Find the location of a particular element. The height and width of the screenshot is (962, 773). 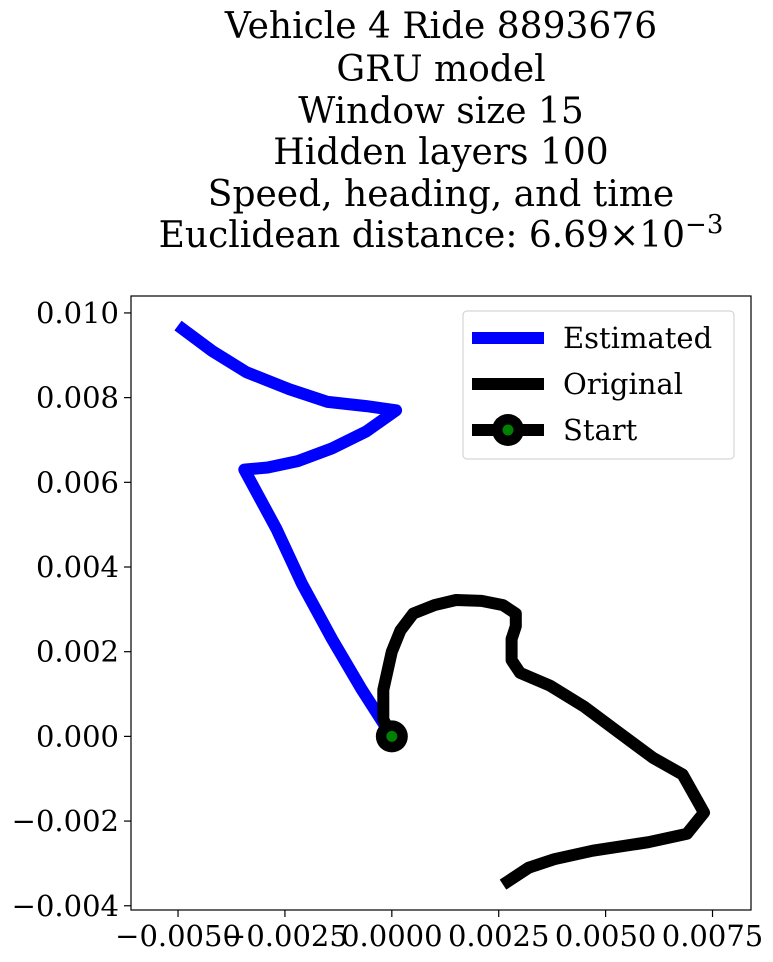

start-marker-group is located at coordinates (391, 736).